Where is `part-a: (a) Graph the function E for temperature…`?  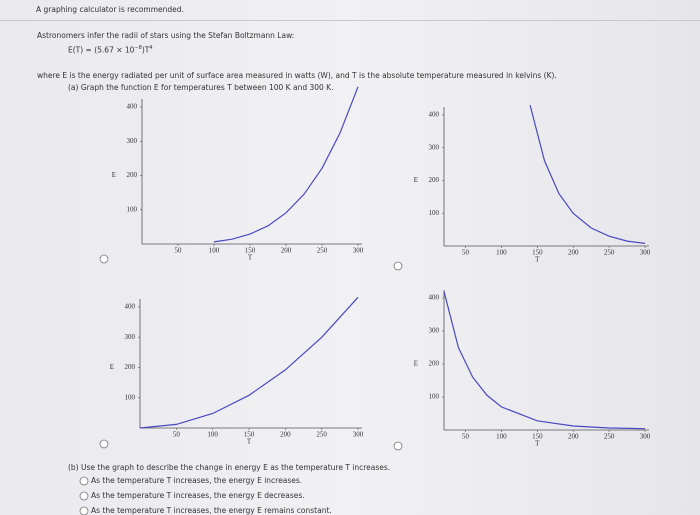
part-a: (a) Graph the function E for temperature… is located at coordinates (201, 87).